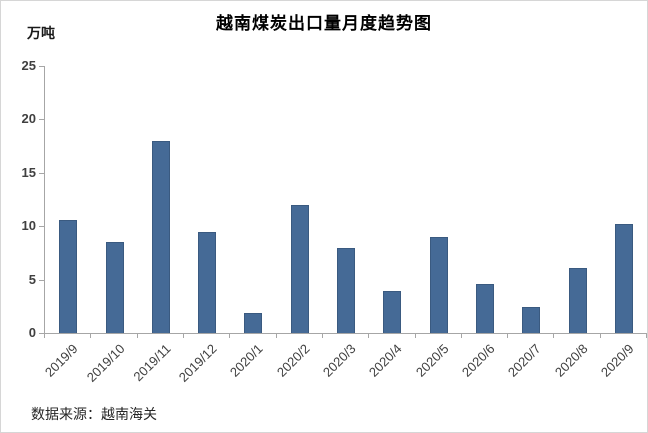 This screenshot has width=648, height=433. Describe the element at coordinates (524, 360) in the screenshot. I see `x-tick-label-2020/7: 2020/7` at that location.